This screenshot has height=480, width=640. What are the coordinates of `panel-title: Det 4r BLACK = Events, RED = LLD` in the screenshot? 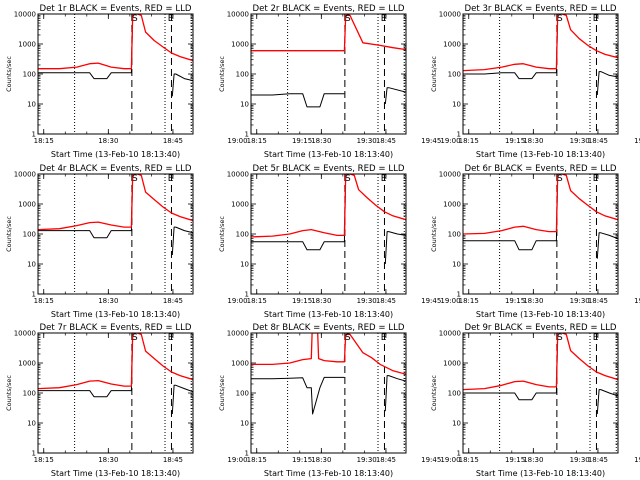 It's located at (115, 169).